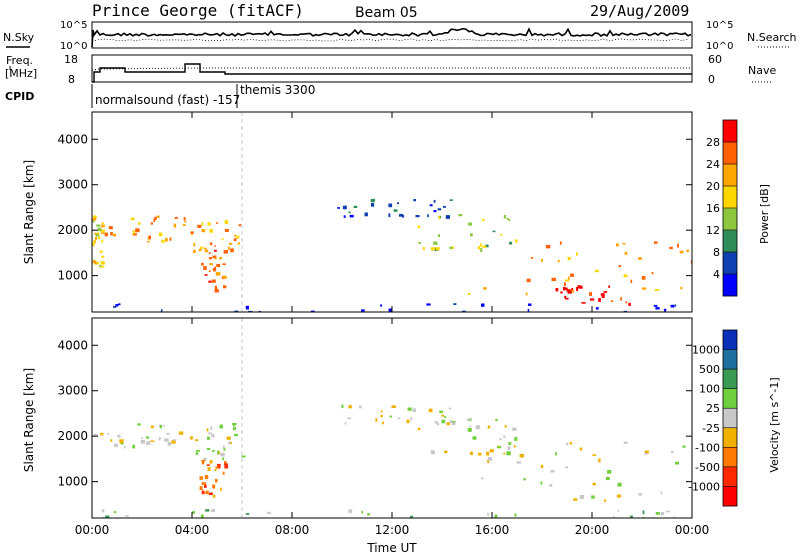 Image resolution: width=800 pixels, height=554 pixels. I want to click on y-tick-label: 3000, so click(72, 391).